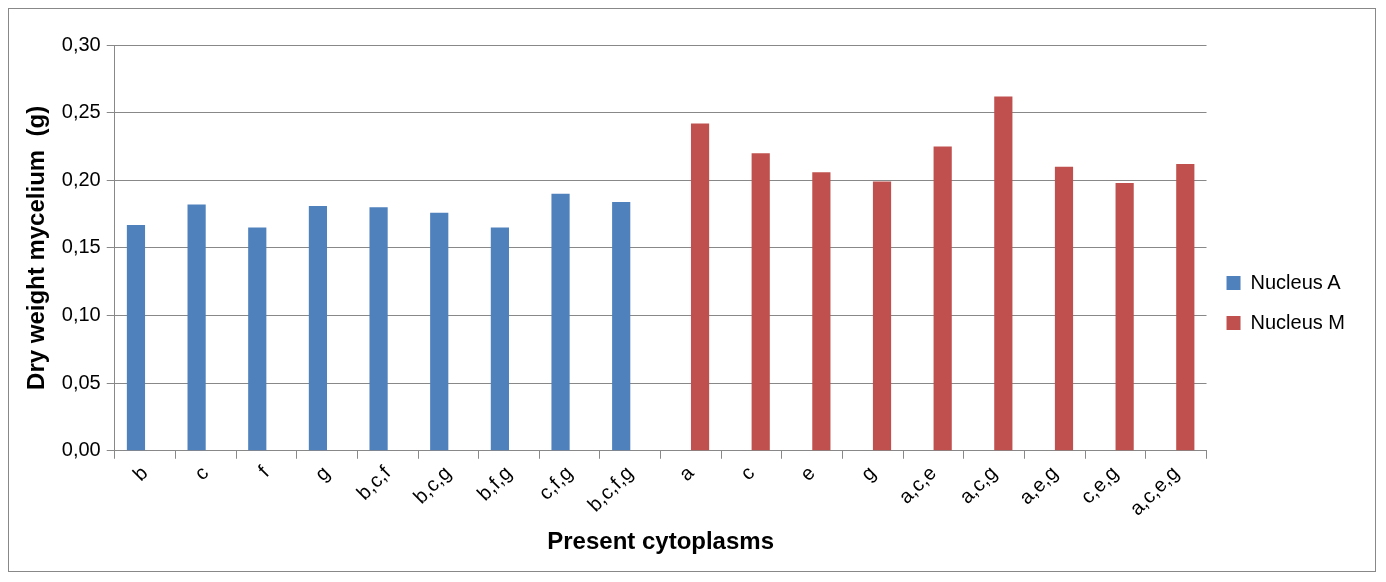 The height and width of the screenshot is (582, 1386). Describe the element at coordinates (807, 473) in the screenshot. I see `x-tick-label: e` at that location.